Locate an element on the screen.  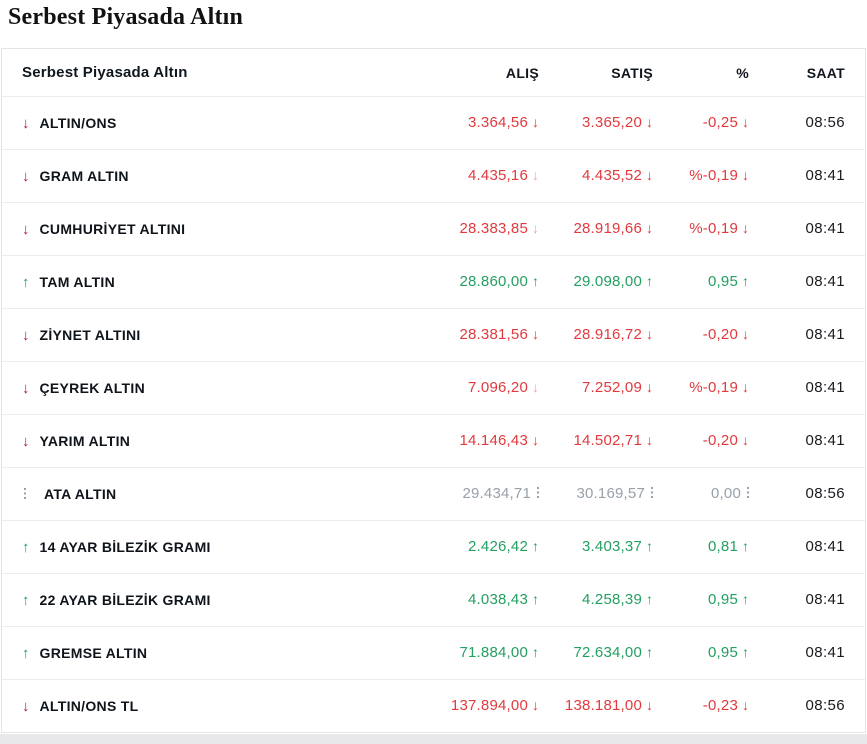
sell-cell: 30.169,57 is located at coordinates (596, 494).